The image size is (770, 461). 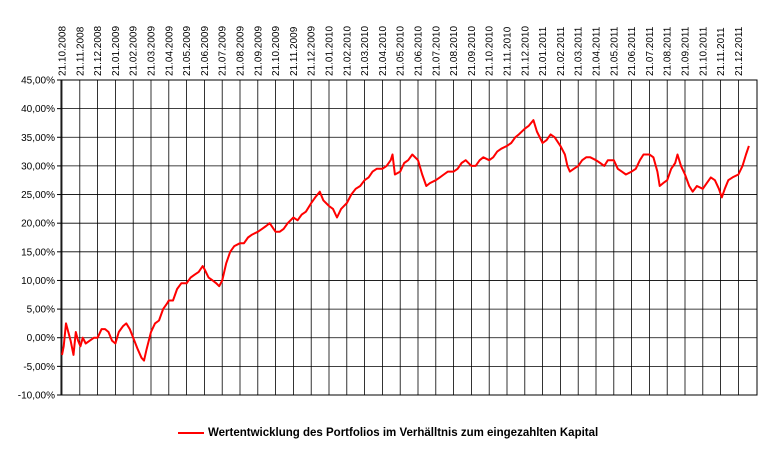 I want to click on y-tick-label: 35,00%, so click(x=38, y=138).